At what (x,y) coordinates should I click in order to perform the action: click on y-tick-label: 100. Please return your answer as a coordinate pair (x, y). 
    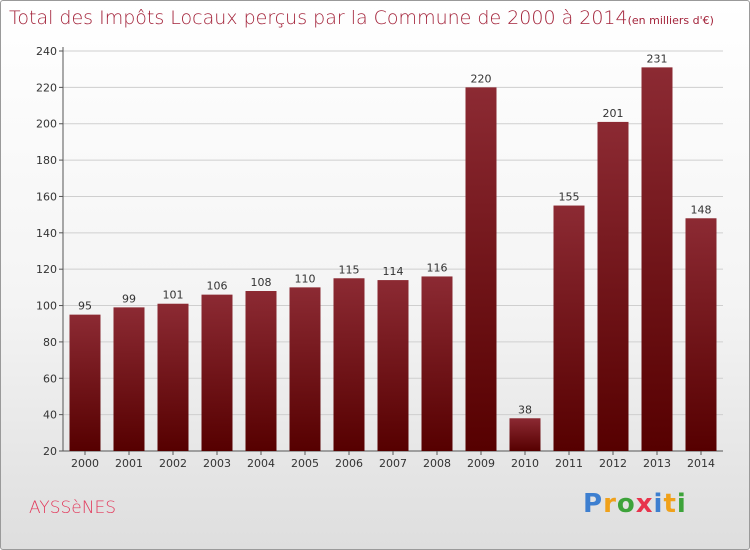
    Looking at the image, I should click on (46, 306).